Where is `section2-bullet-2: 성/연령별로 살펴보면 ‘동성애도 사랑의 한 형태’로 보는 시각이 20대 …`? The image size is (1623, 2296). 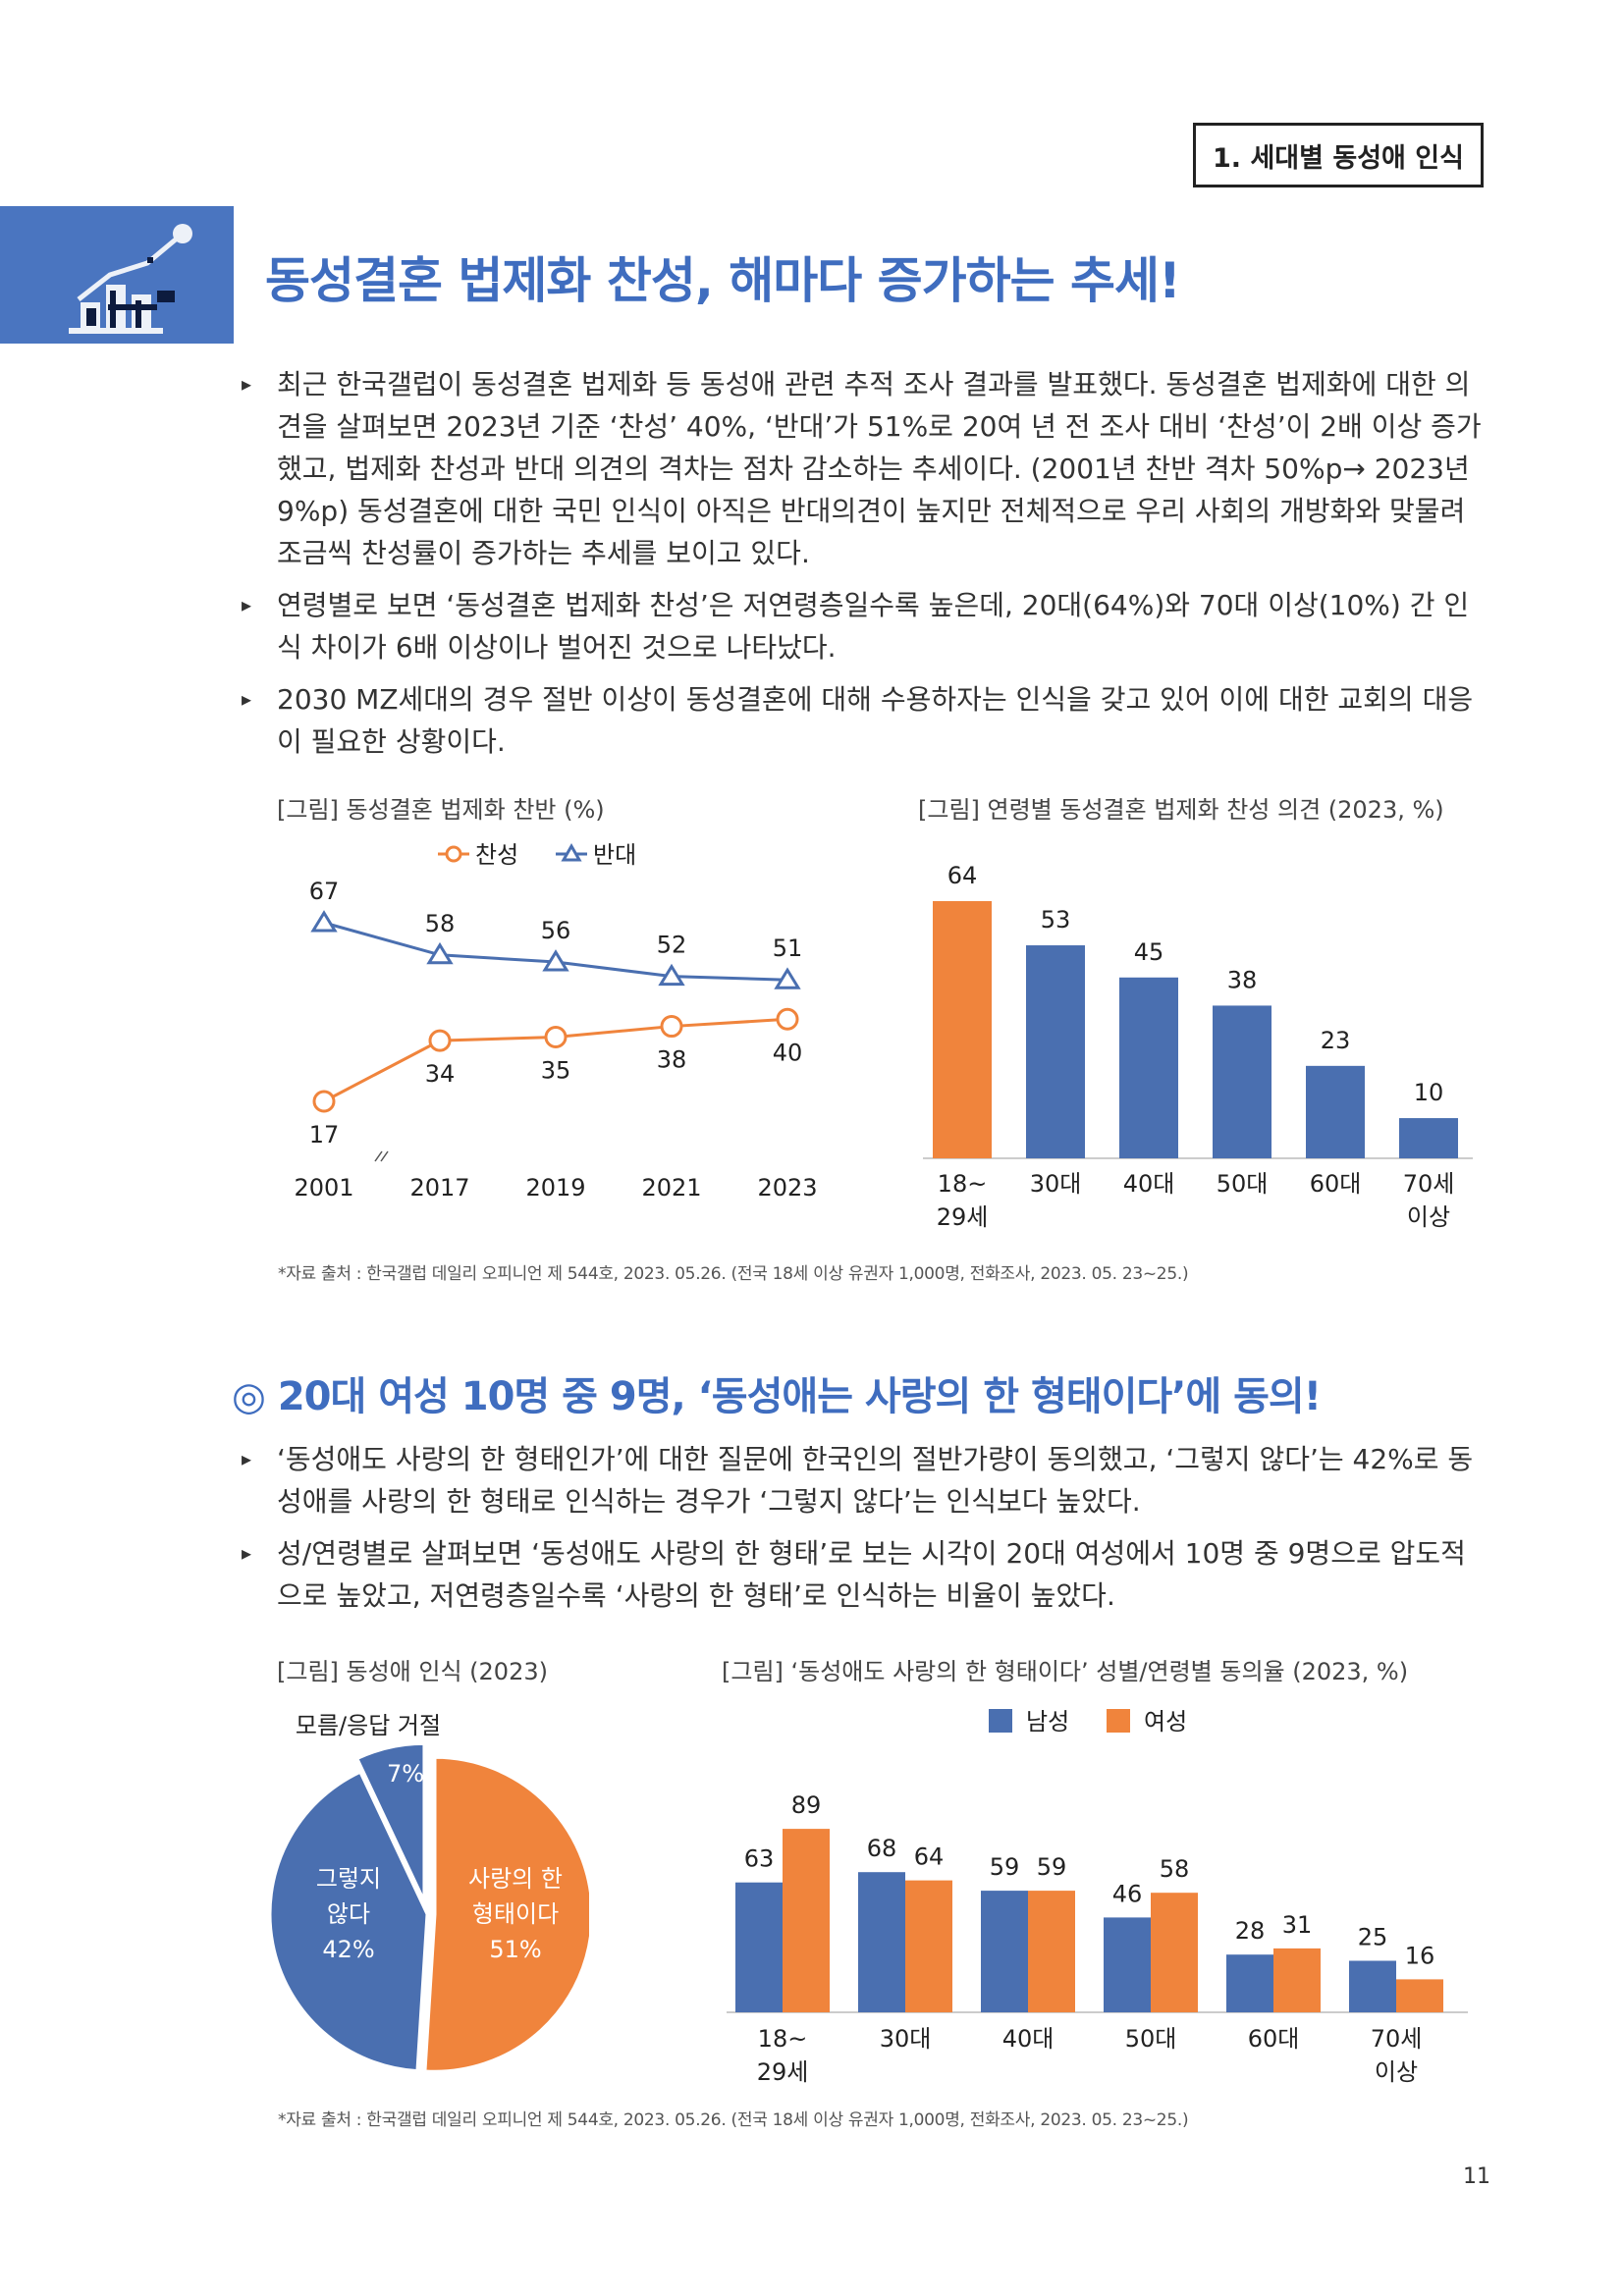 section2-bullet-2: 성/연령별로 살펴보면 ‘동성애도 사랑의 한 형태’로 보는 시각이 20대 … is located at coordinates (860, 1575).